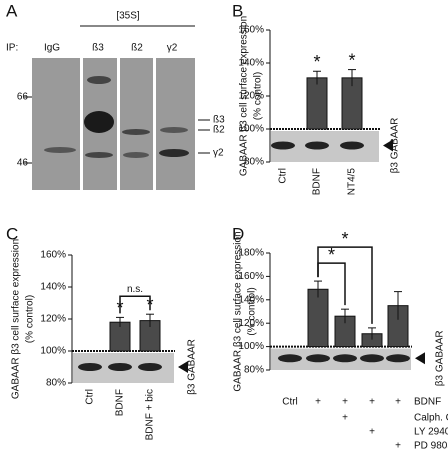 Image resolution: width=448 pixels, height=463 pixels. I want to click on gel-image, so click(113, 124).